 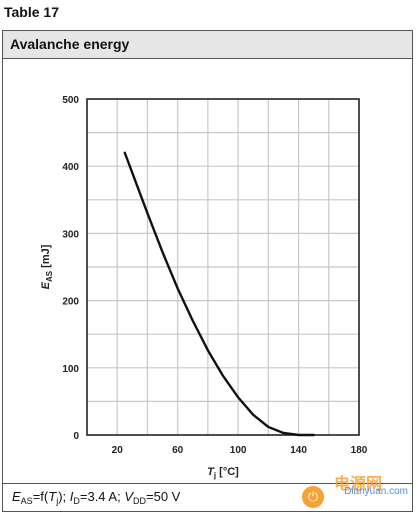 I want to click on caption-eq-open: =f(, so click(x=40, y=496).